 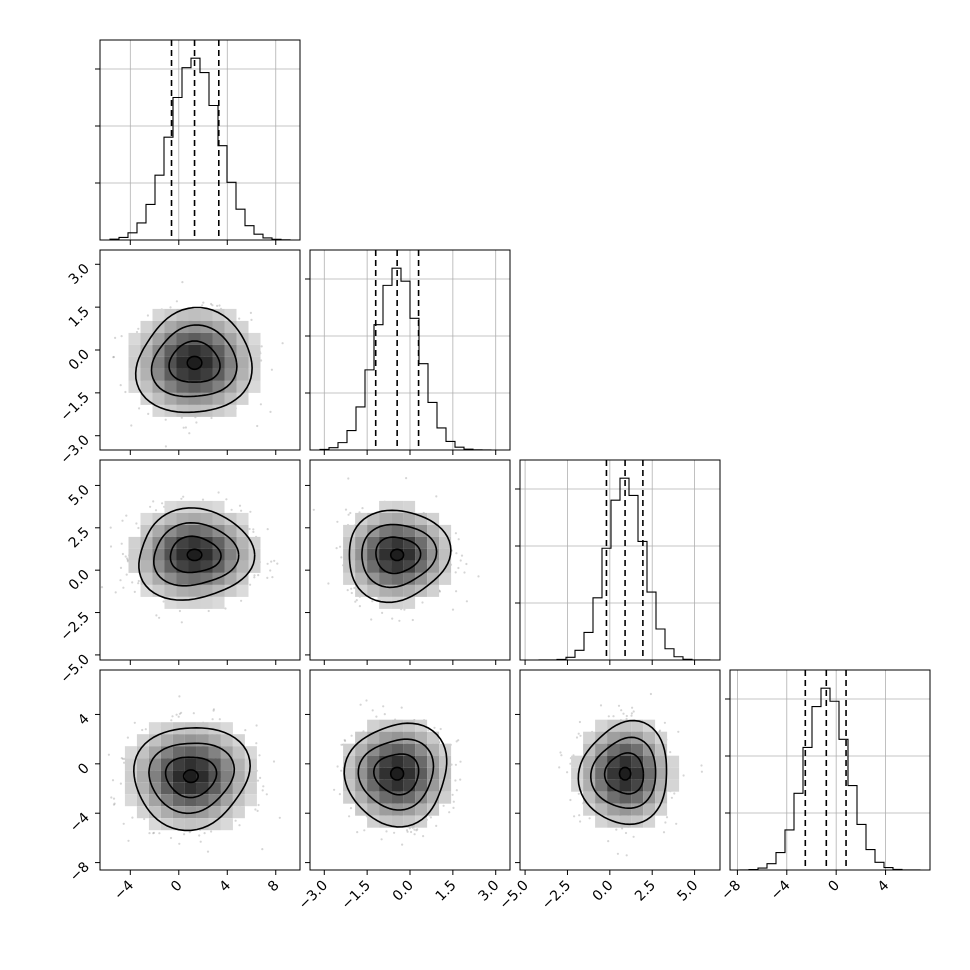 I want to click on density-3-1-content, so click(x=397, y=772).